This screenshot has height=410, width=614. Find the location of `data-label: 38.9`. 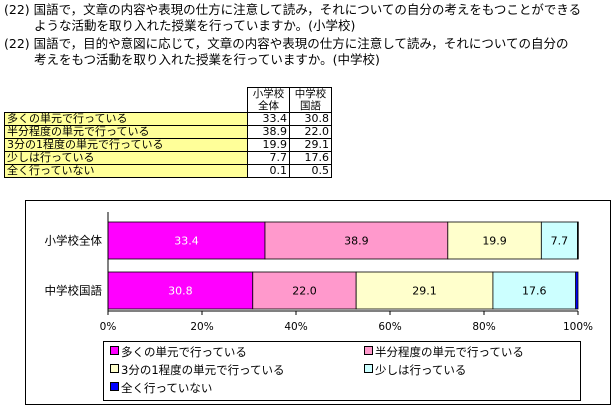

data-label: 38.9 is located at coordinates (356, 241).